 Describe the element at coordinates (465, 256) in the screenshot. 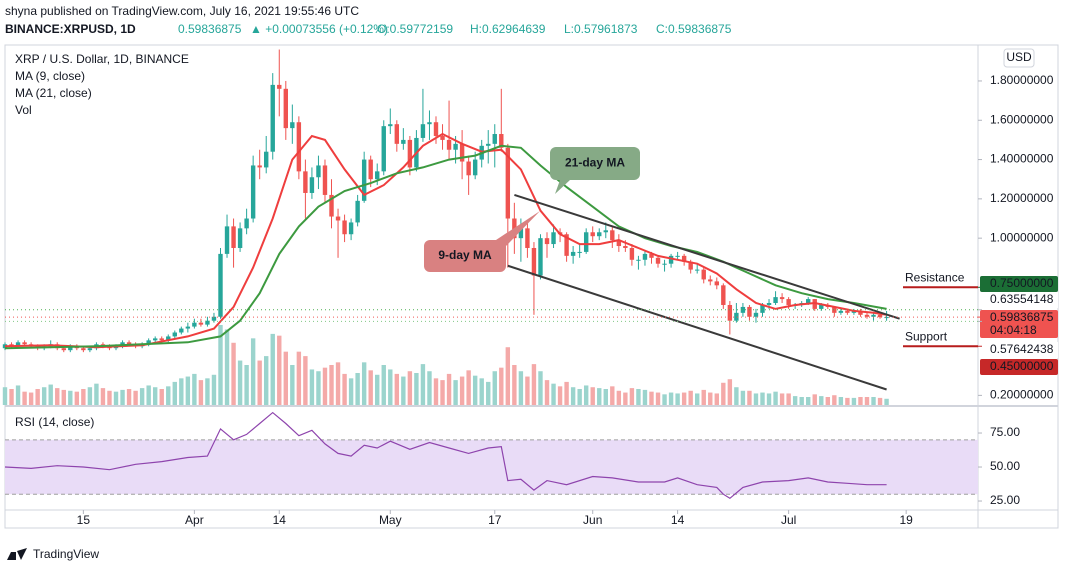

I see `callout` at that location.